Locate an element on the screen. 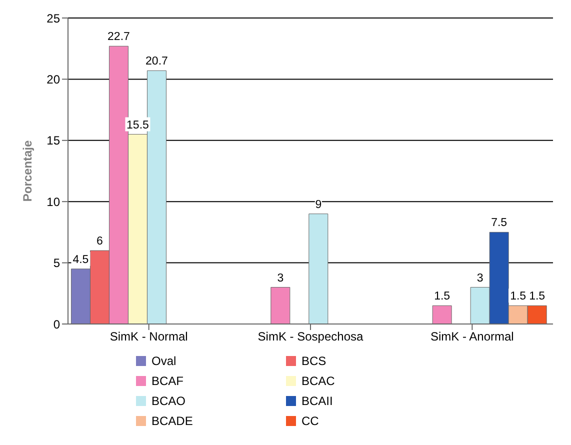 The image size is (571, 445). x-tick-label: SimK - Anormal is located at coordinates (472, 337).